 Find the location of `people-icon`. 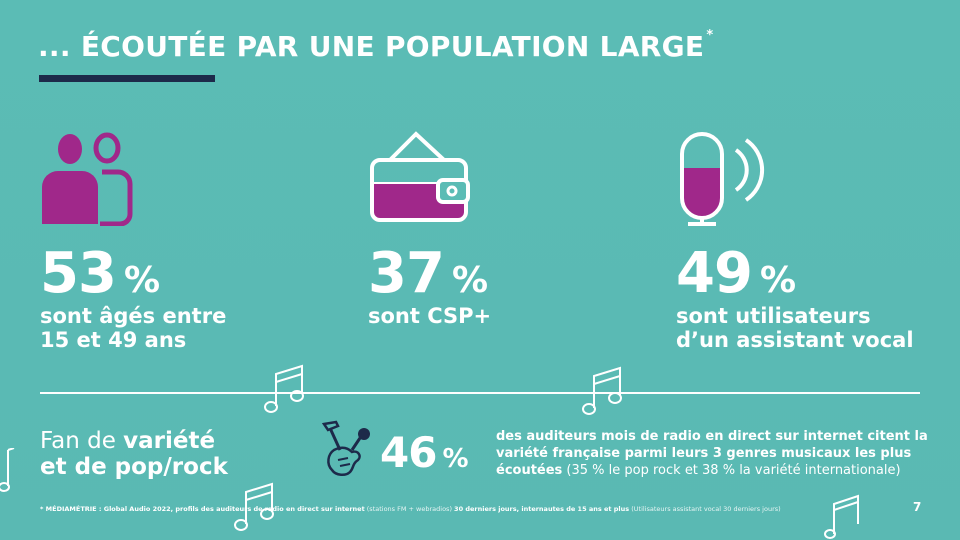

people-icon is located at coordinates (87, 179).